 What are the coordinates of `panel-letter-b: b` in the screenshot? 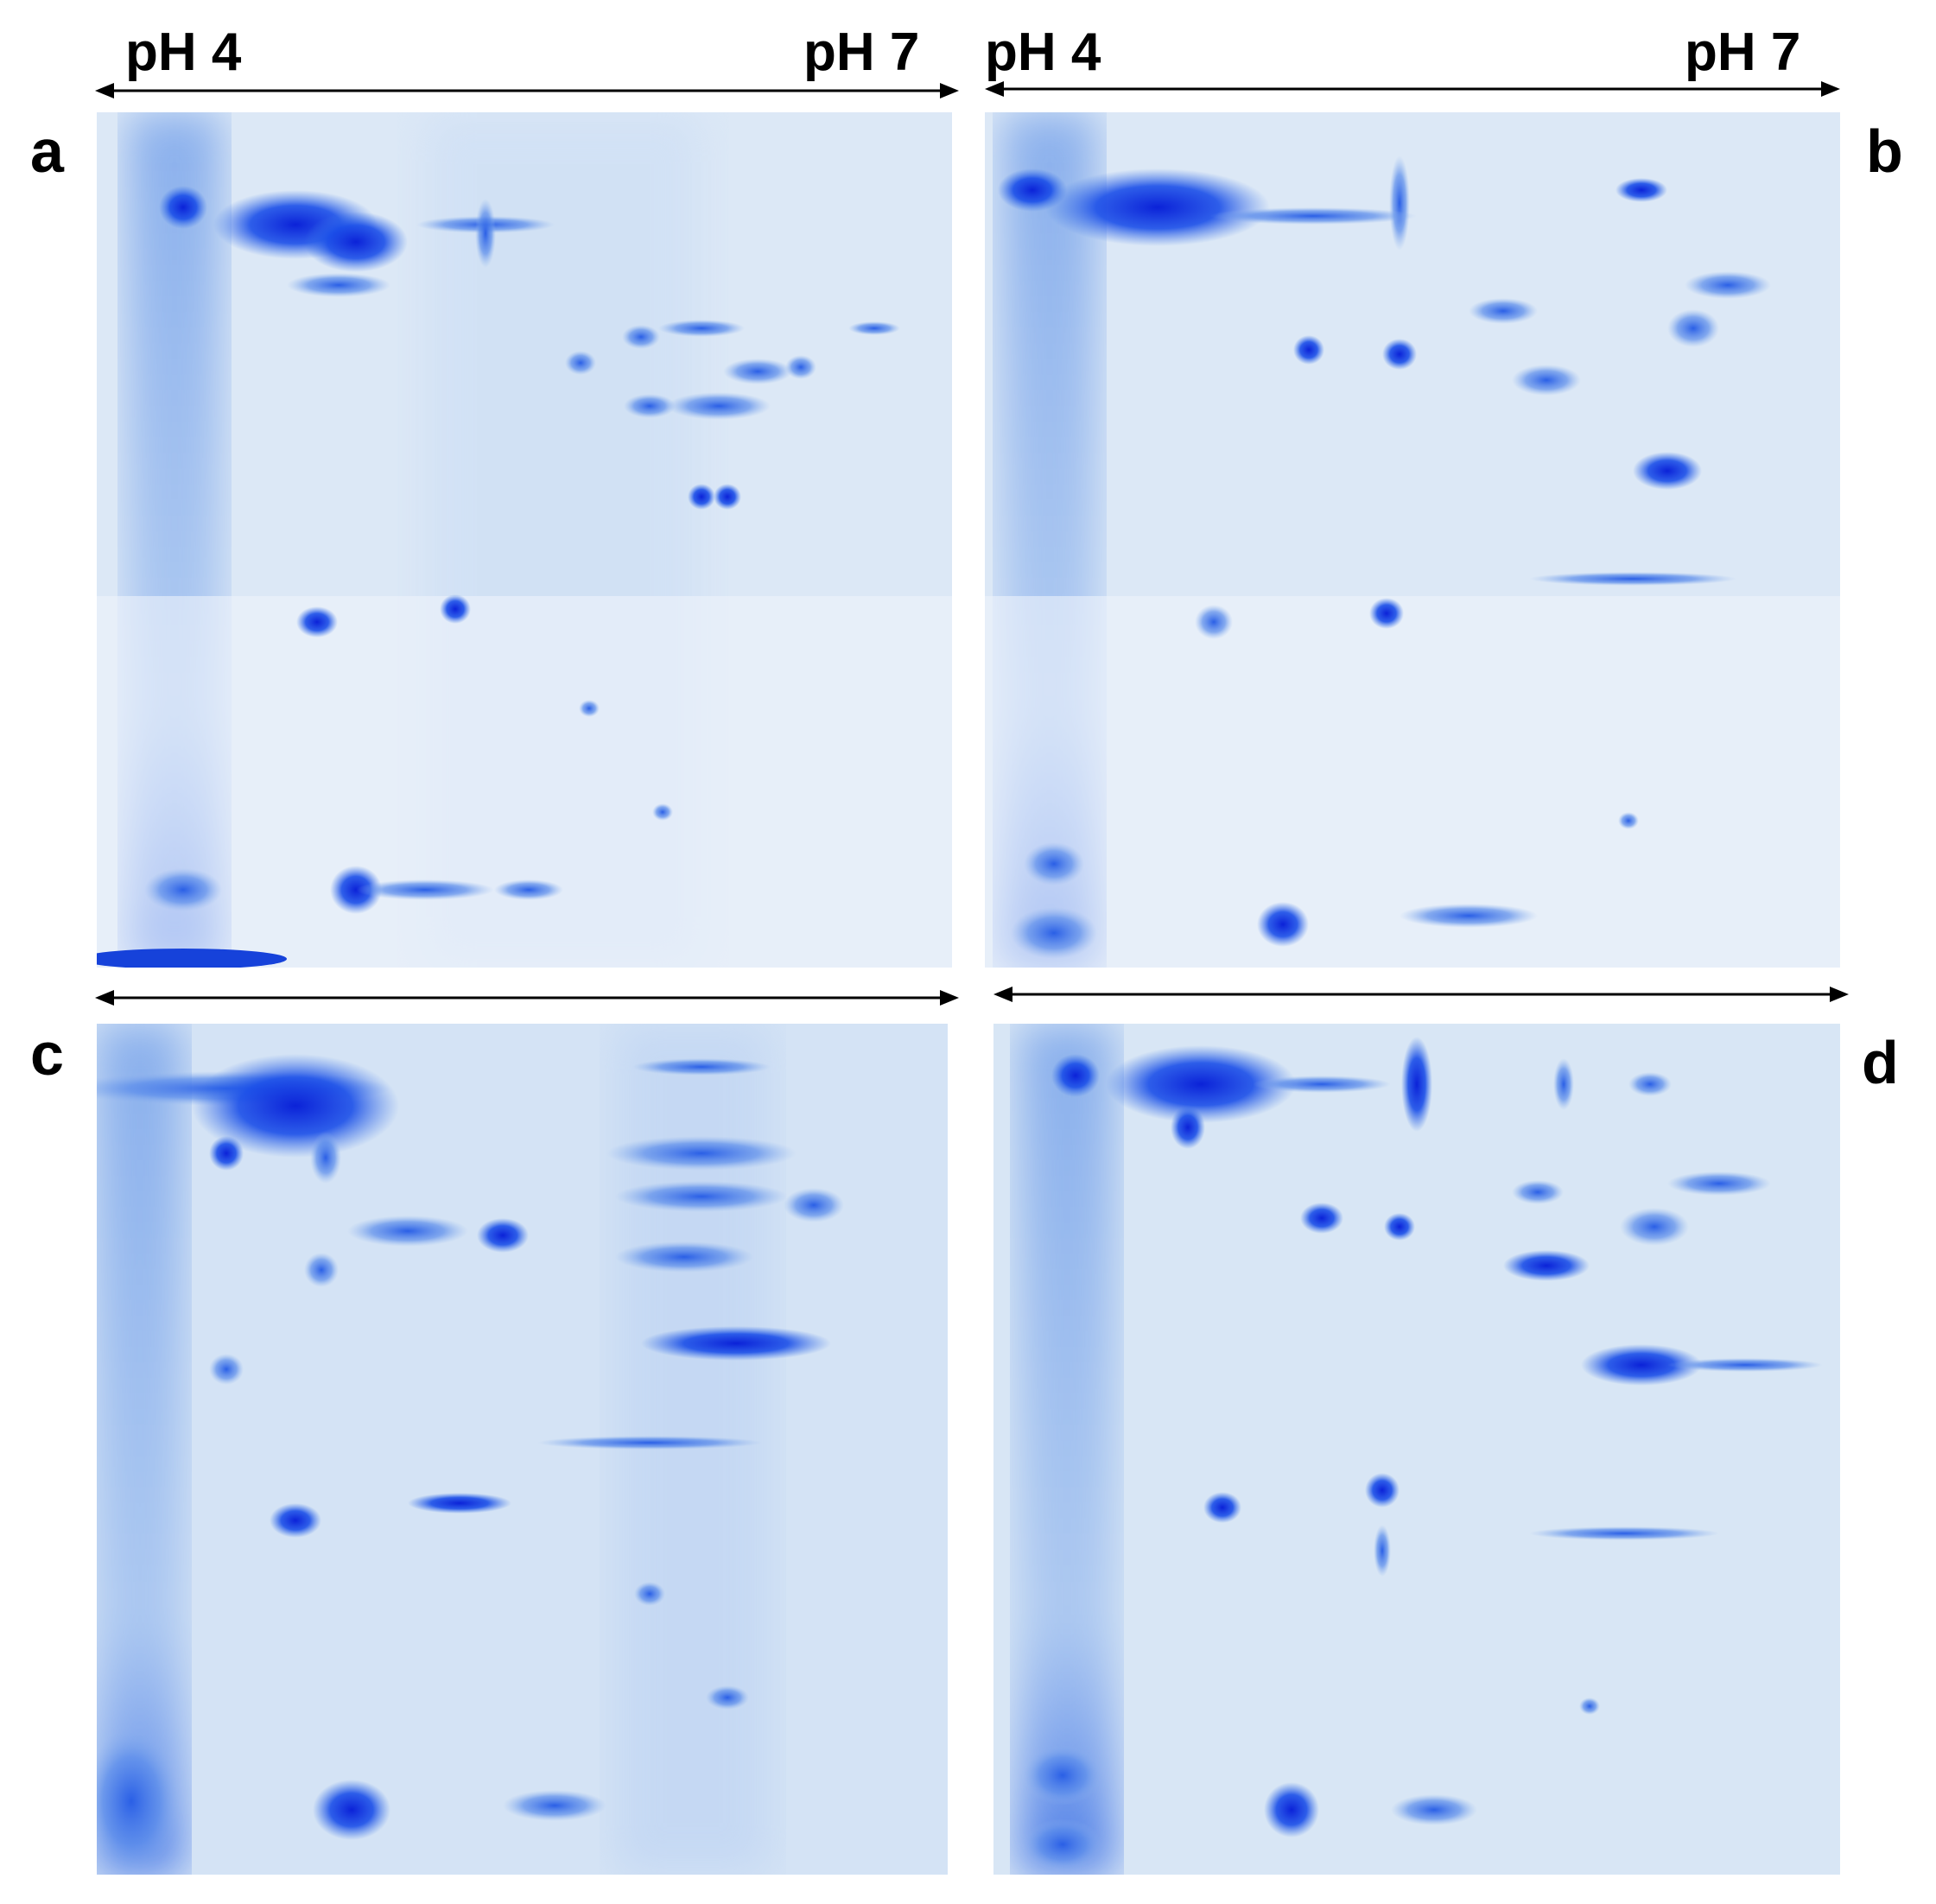 It's located at (1884, 151).